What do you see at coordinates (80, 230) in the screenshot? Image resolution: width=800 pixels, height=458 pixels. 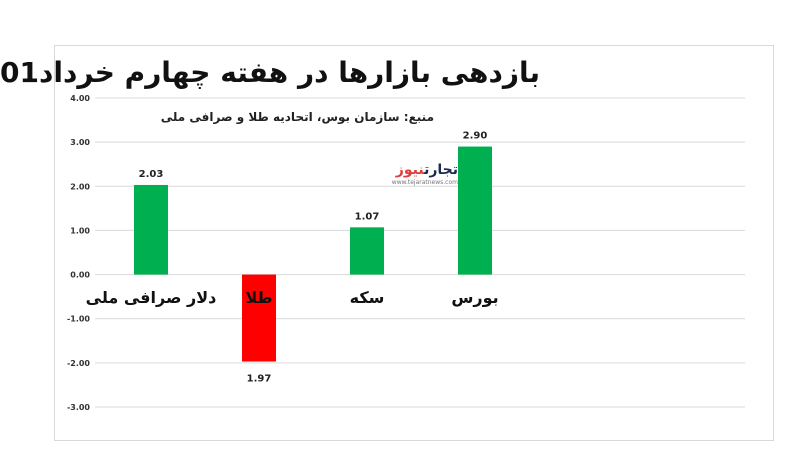 I see `y-tick-label: 1.00` at bounding box center [80, 230].